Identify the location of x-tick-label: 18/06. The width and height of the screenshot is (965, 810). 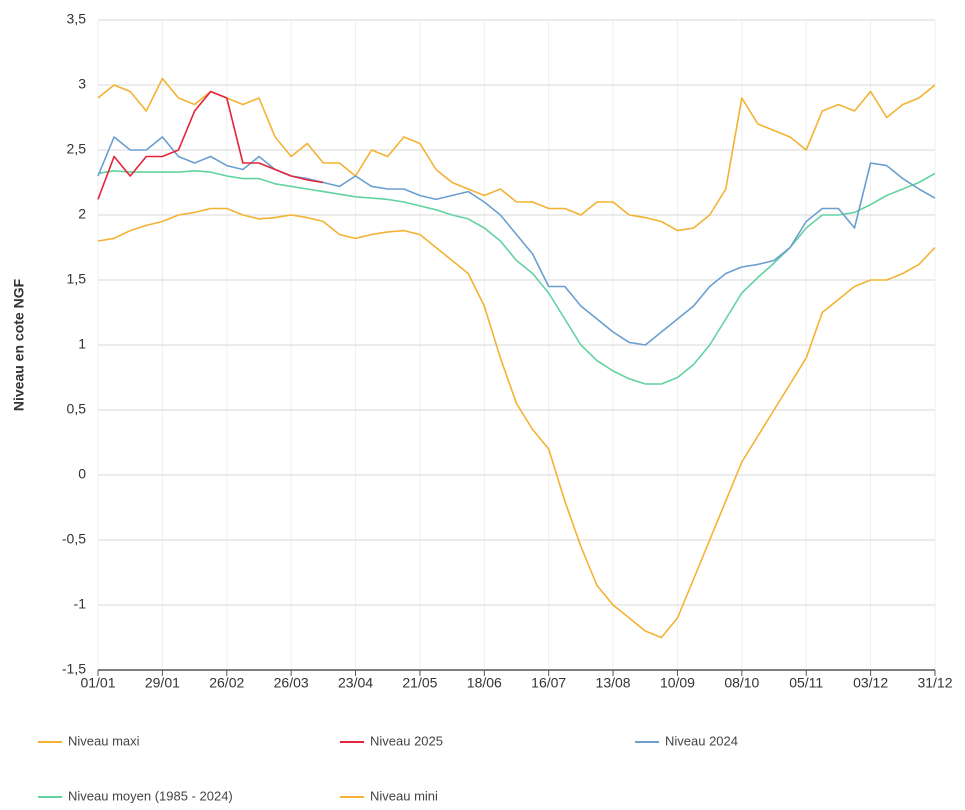
(484, 683).